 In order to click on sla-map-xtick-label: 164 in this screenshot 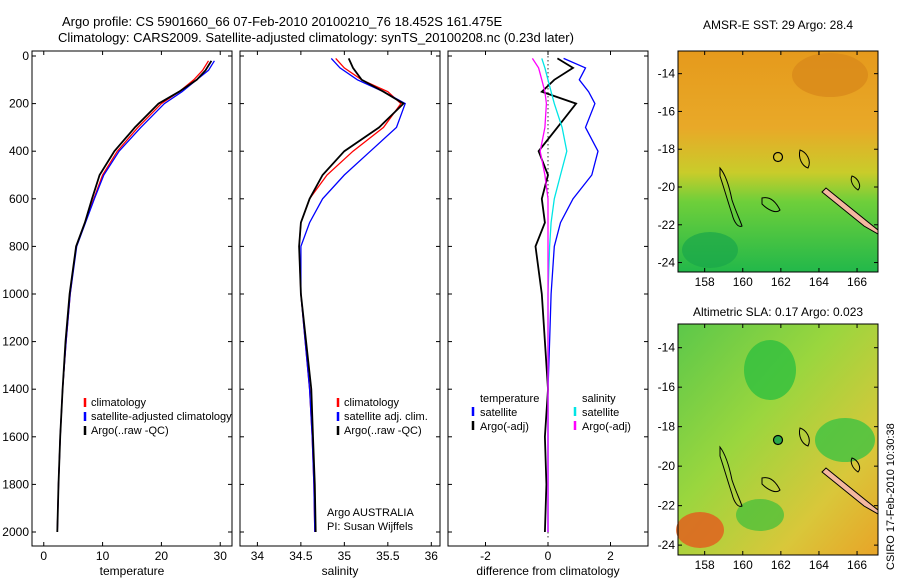, I will do `click(819, 565)`.